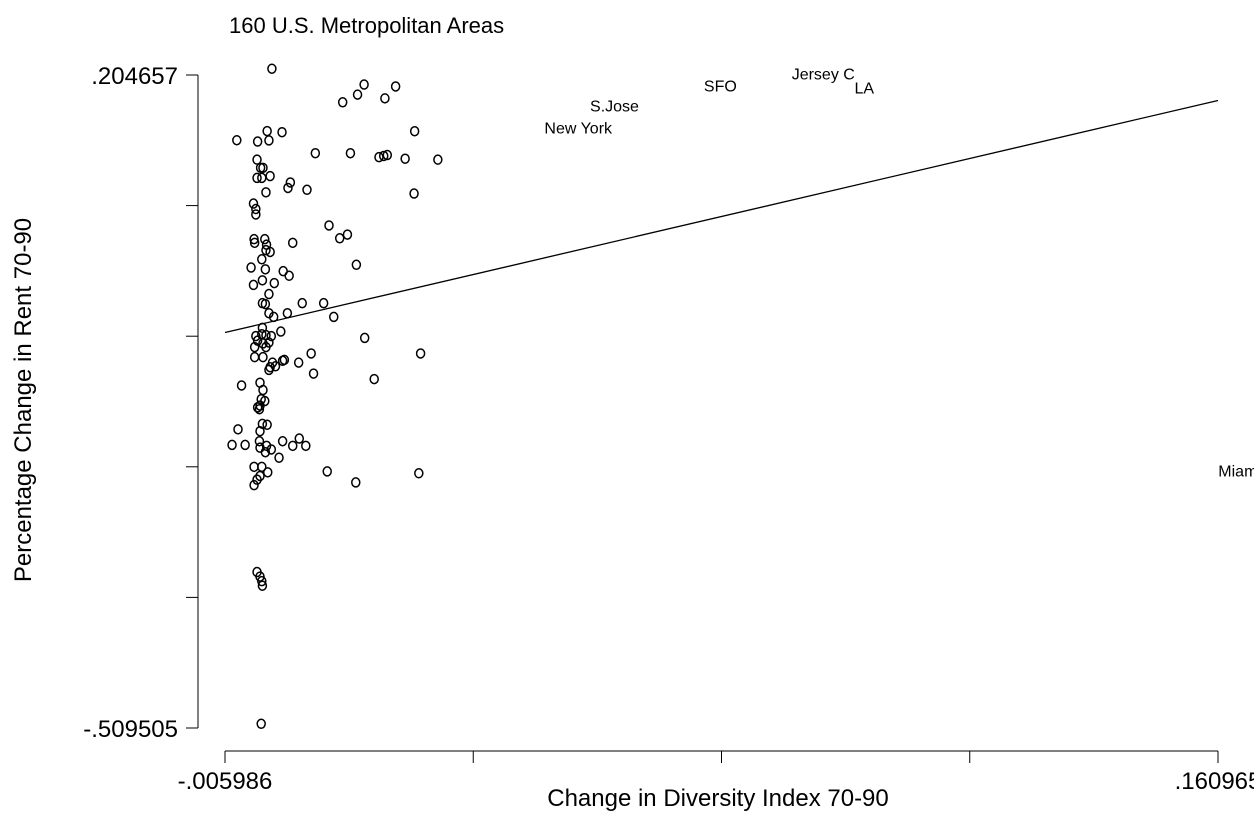 This screenshot has width=1254, height=830. What do you see at coordinates (130, 729) in the screenshot?
I see `y-tick-label: -.509505` at bounding box center [130, 729].